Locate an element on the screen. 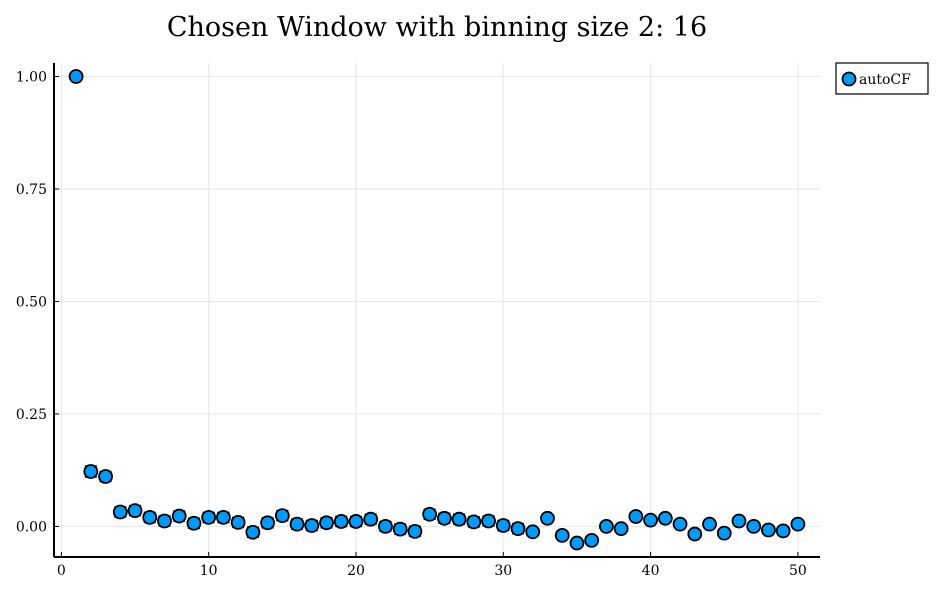  x-tick-label: 40 is located at coordinates (651, 571).